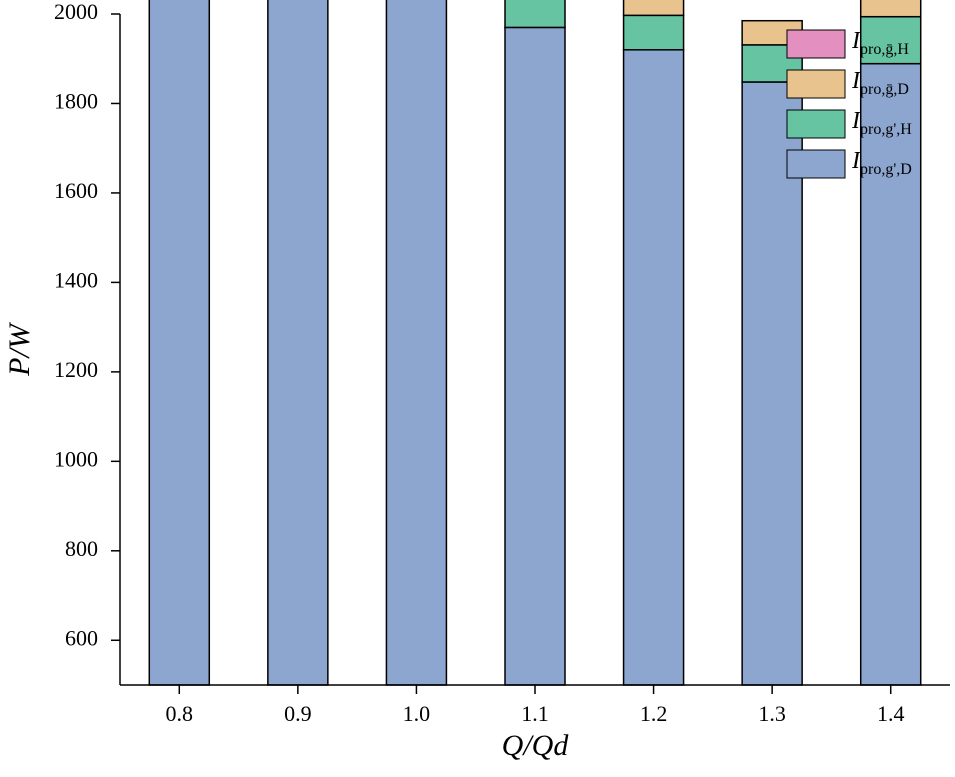 This screenshot has height=777, width=955. What do you see at coordinates (76, 458) in the screenshot?
I see `y-tick-label: 1000` at bounding box center [76, 458].